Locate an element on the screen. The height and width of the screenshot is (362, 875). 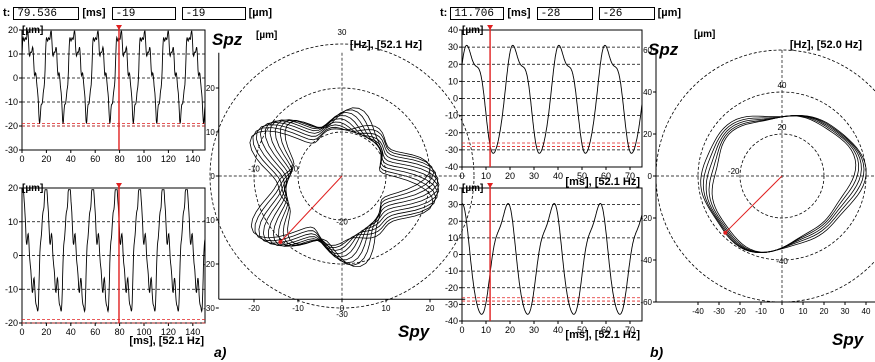
value-field-1: -28 is located at coordinates (564, 13).